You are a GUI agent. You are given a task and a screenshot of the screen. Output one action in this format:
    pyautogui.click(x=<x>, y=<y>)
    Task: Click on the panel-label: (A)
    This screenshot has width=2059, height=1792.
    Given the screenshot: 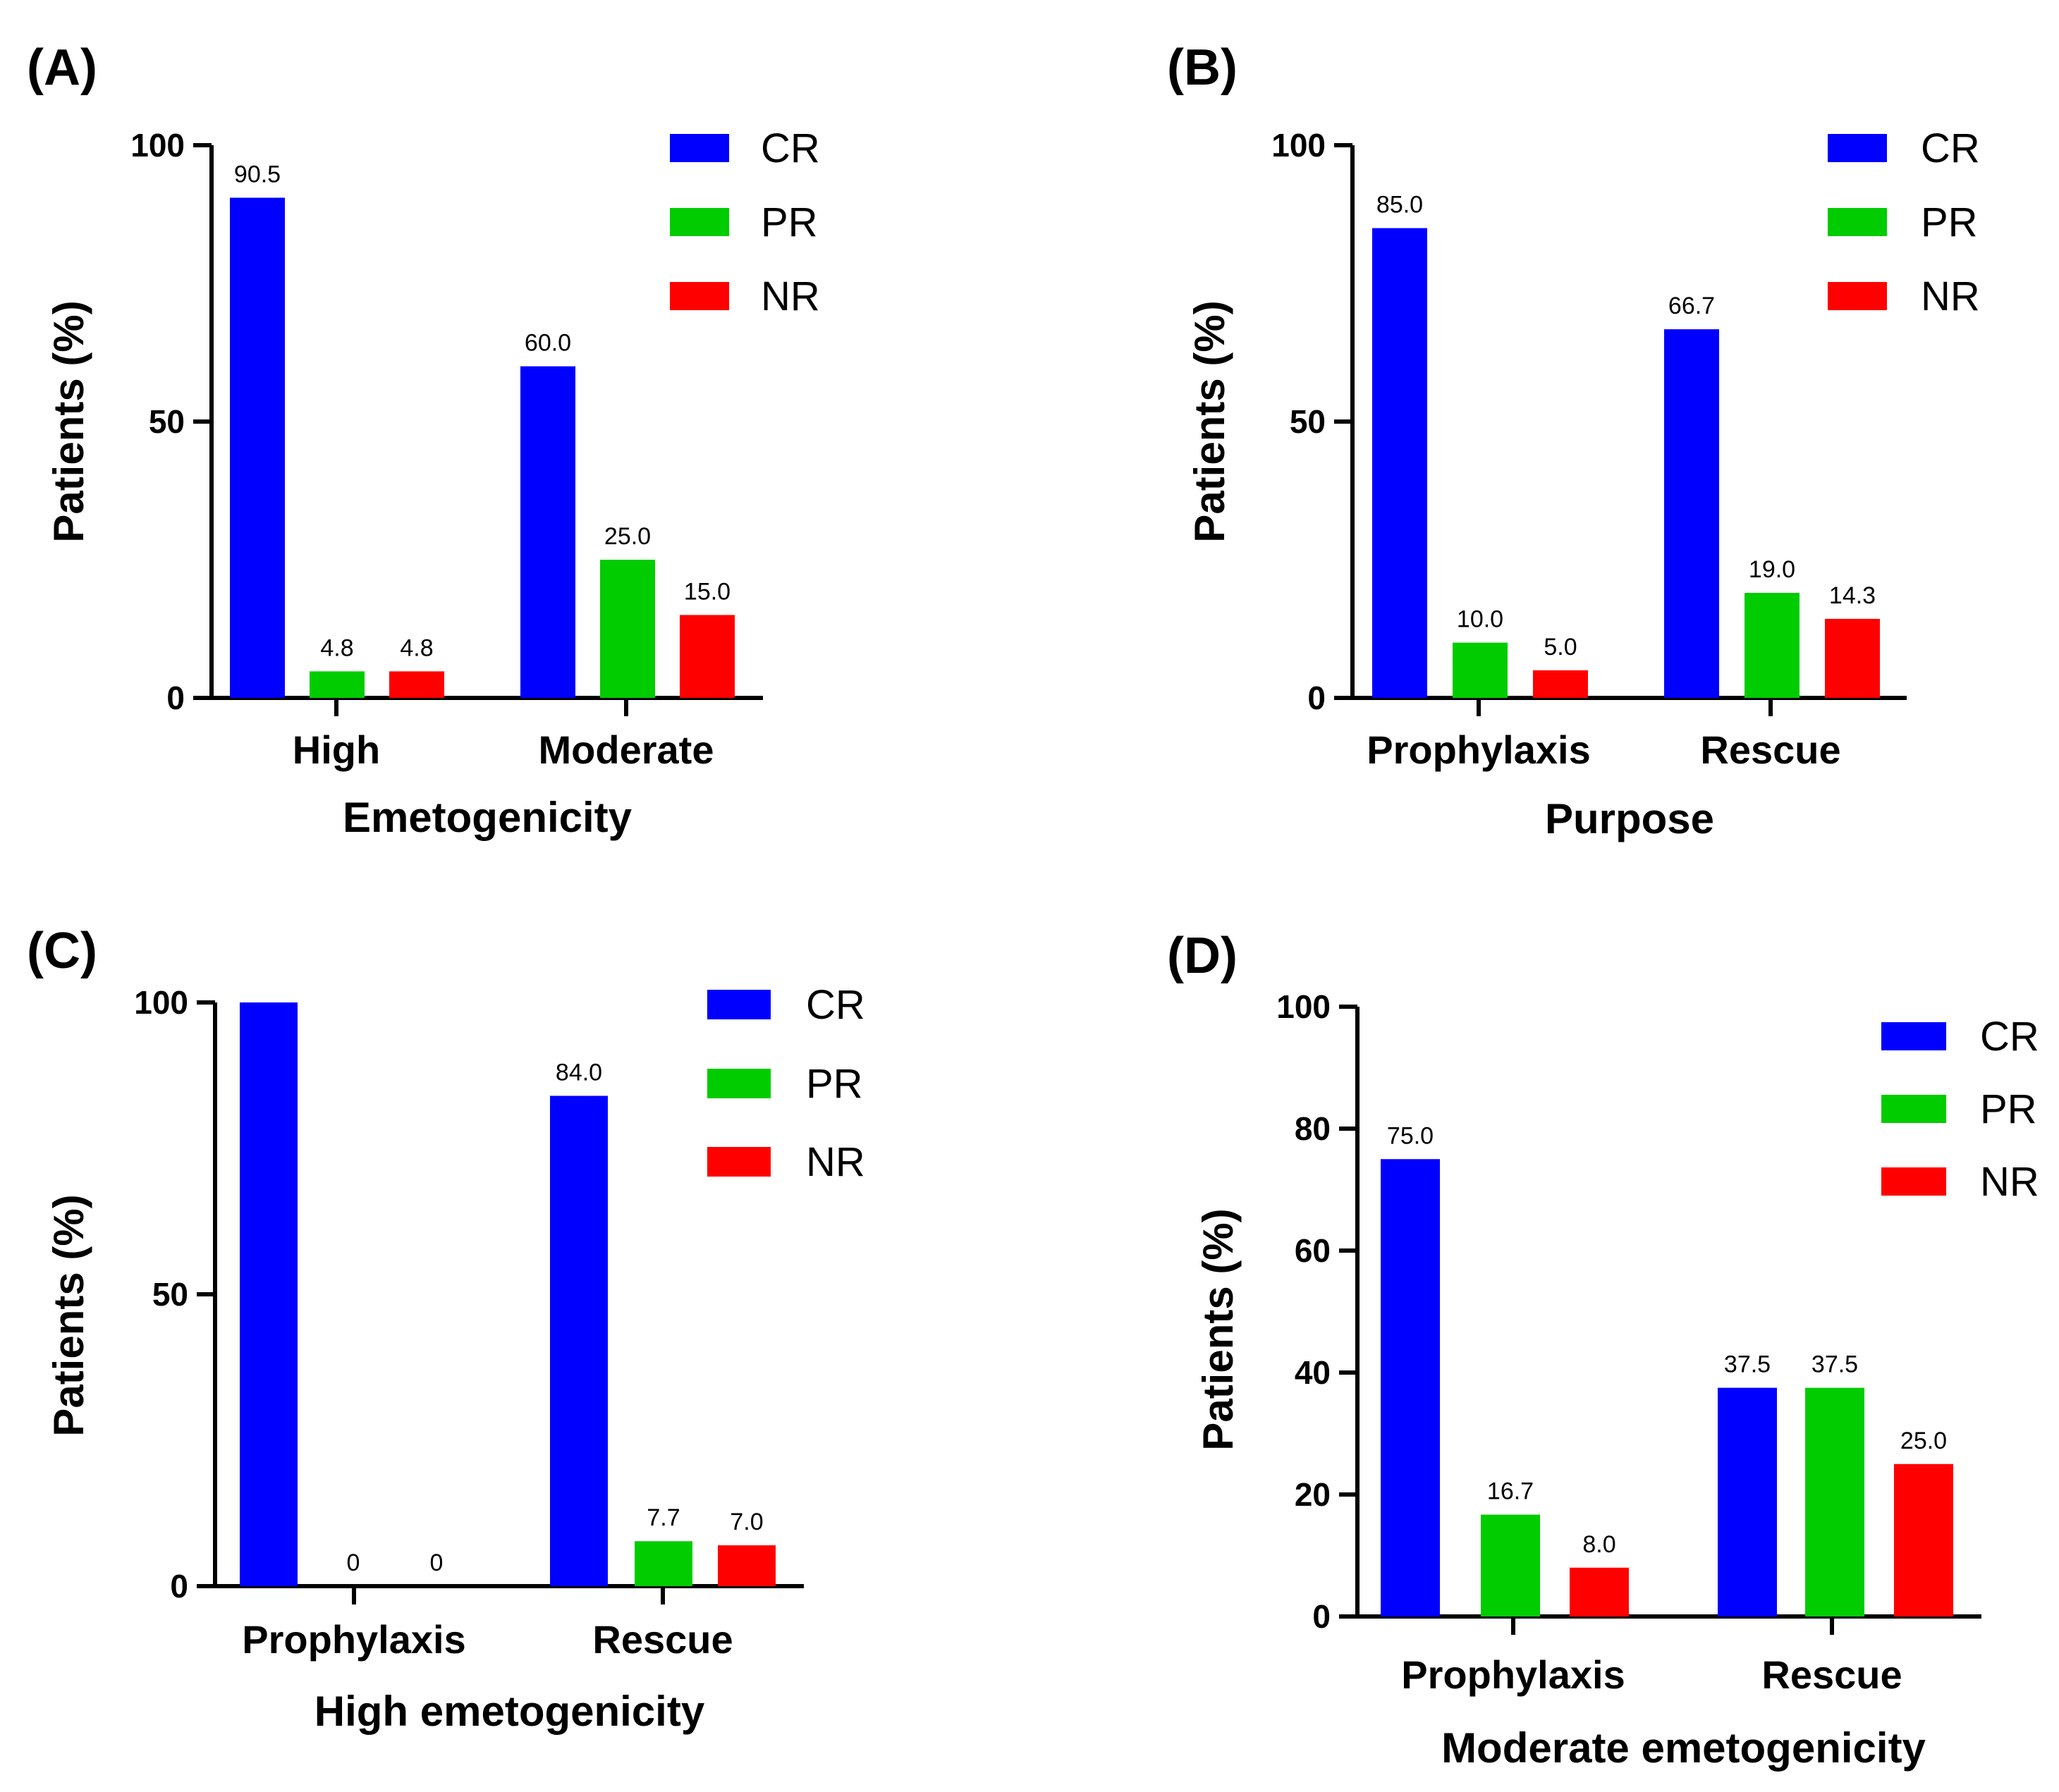 What is the action you would take?
    pyautogui.click(x=62, y=67)
    